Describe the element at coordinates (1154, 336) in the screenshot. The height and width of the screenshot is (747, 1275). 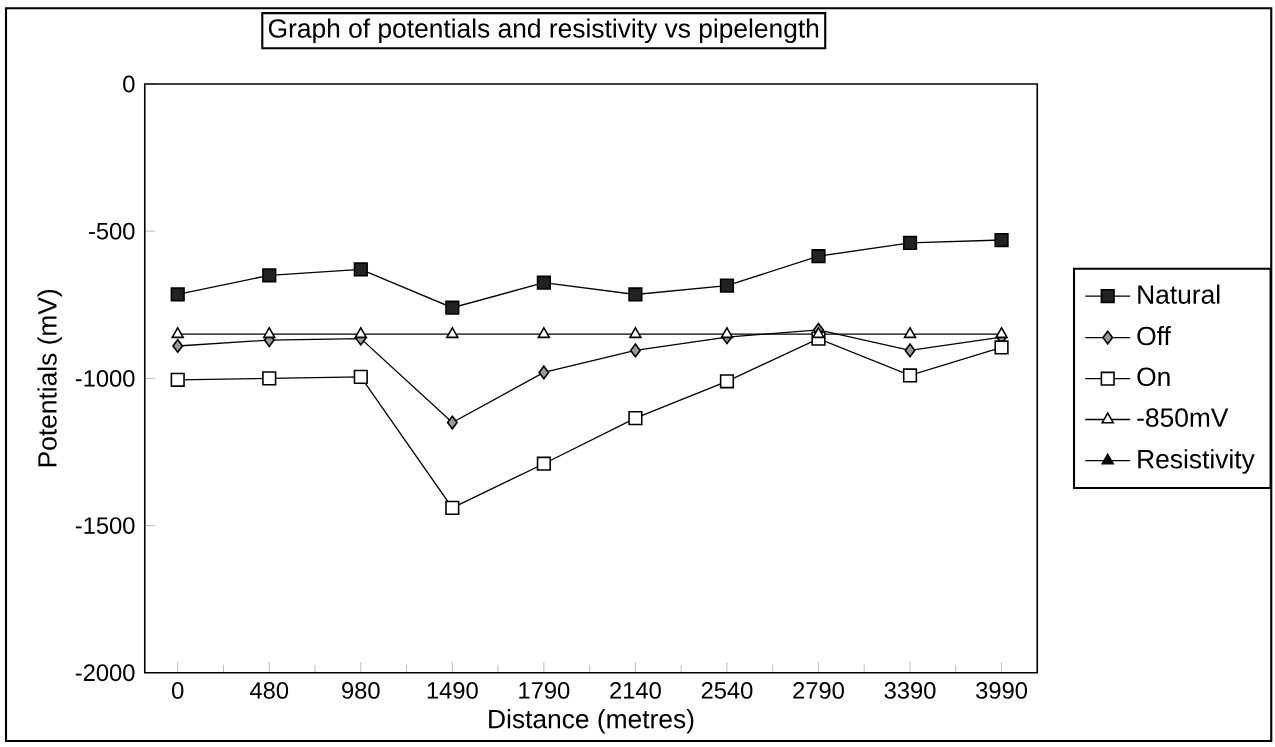
I see `legend-label: Off` at that location.